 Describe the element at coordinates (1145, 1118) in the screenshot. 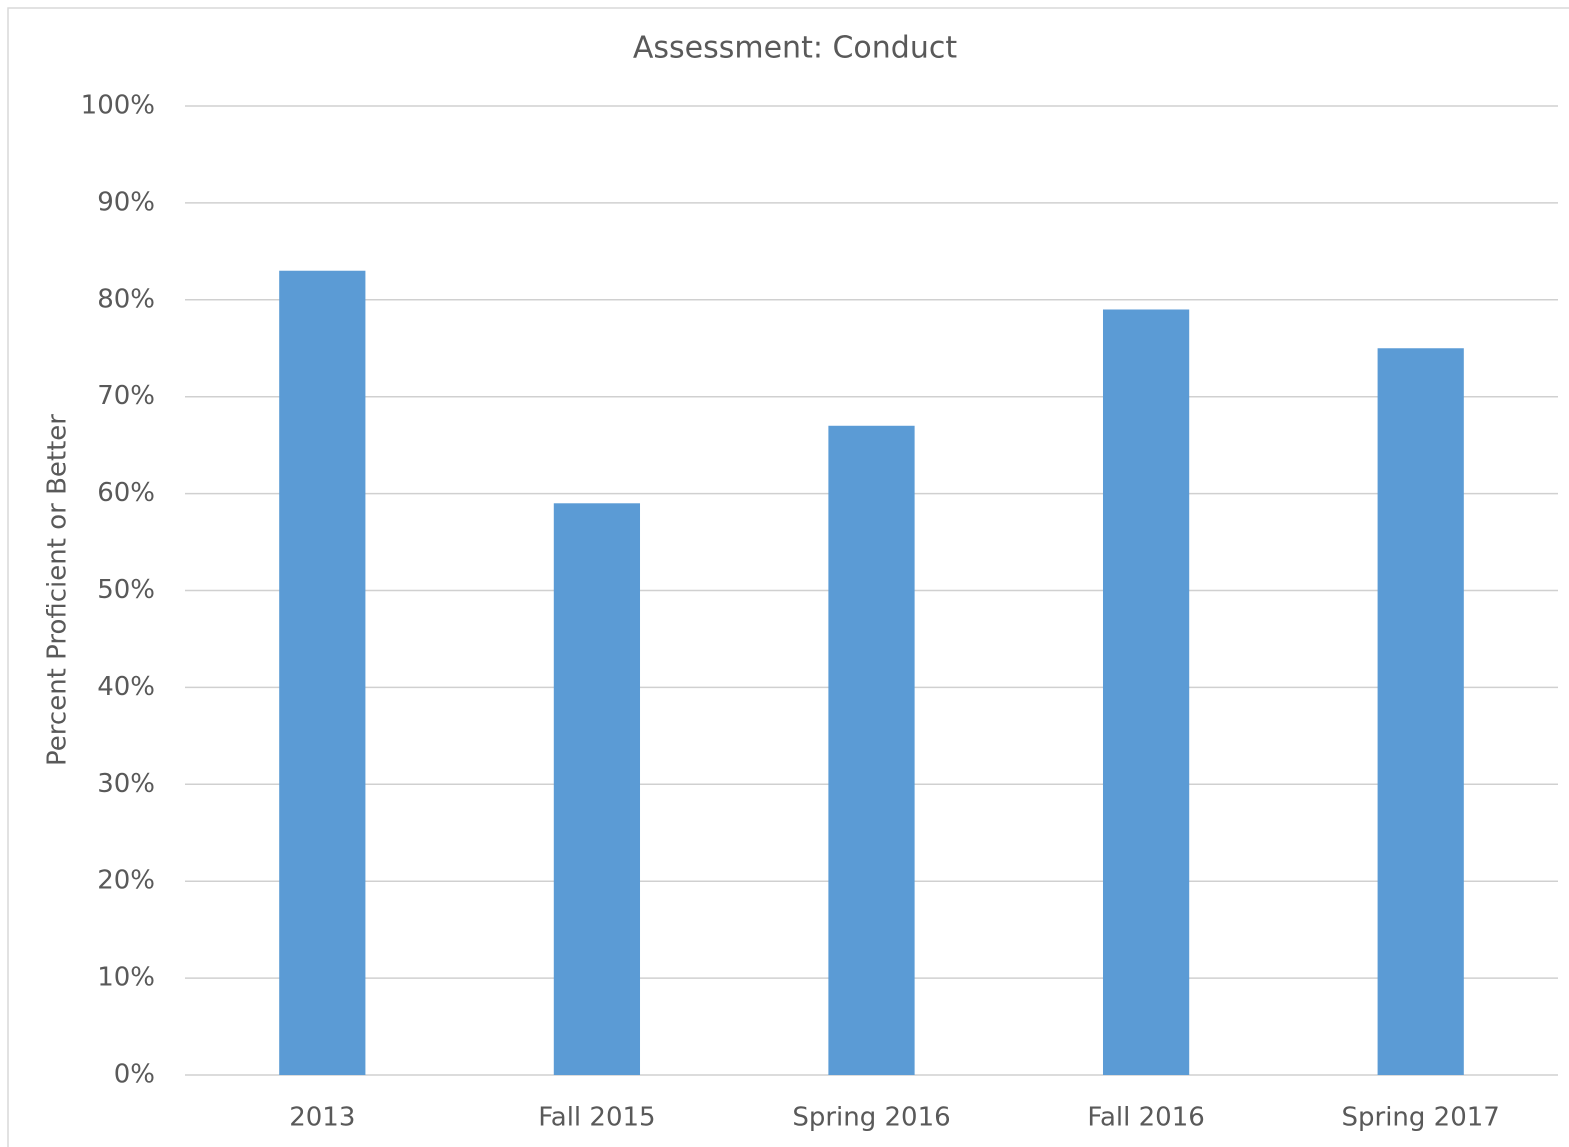

I see `x-tick-label: Fall 2016` at that location.